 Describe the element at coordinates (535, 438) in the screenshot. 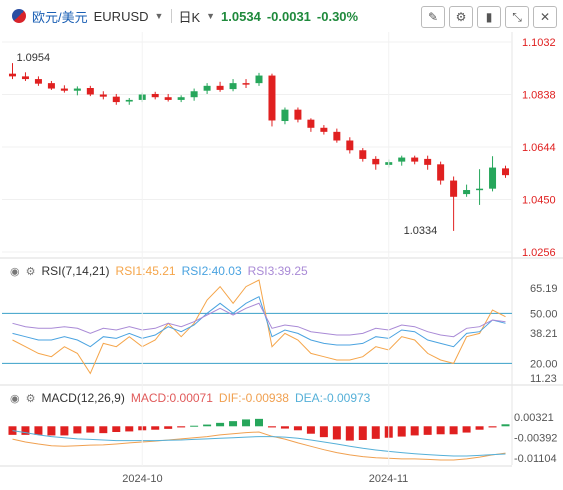

I see `macd-tick-label: -0.00392` at that location.